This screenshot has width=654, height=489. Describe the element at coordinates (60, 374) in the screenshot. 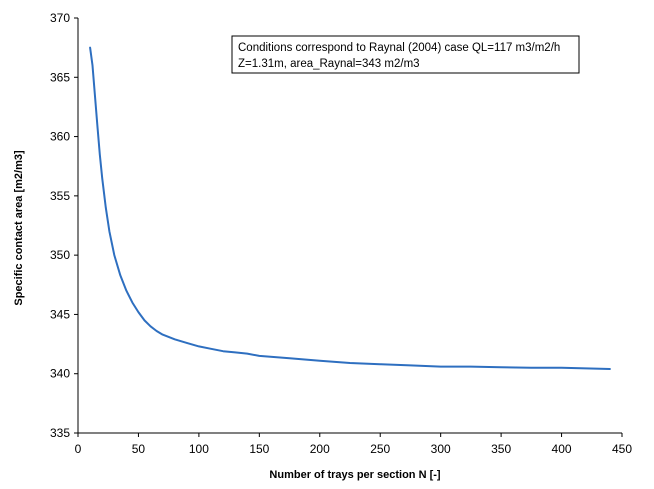

I see `y-tick-label: 340` at that location.